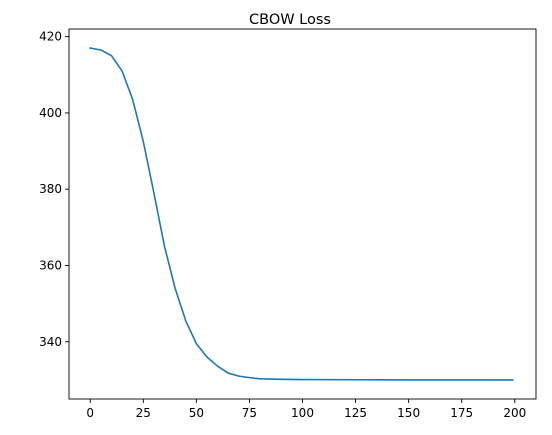 The image size is (552, 435). Describe the element at coordinates (90, 413) in the screenshot. I see `x-tick-label: 0` at that location.